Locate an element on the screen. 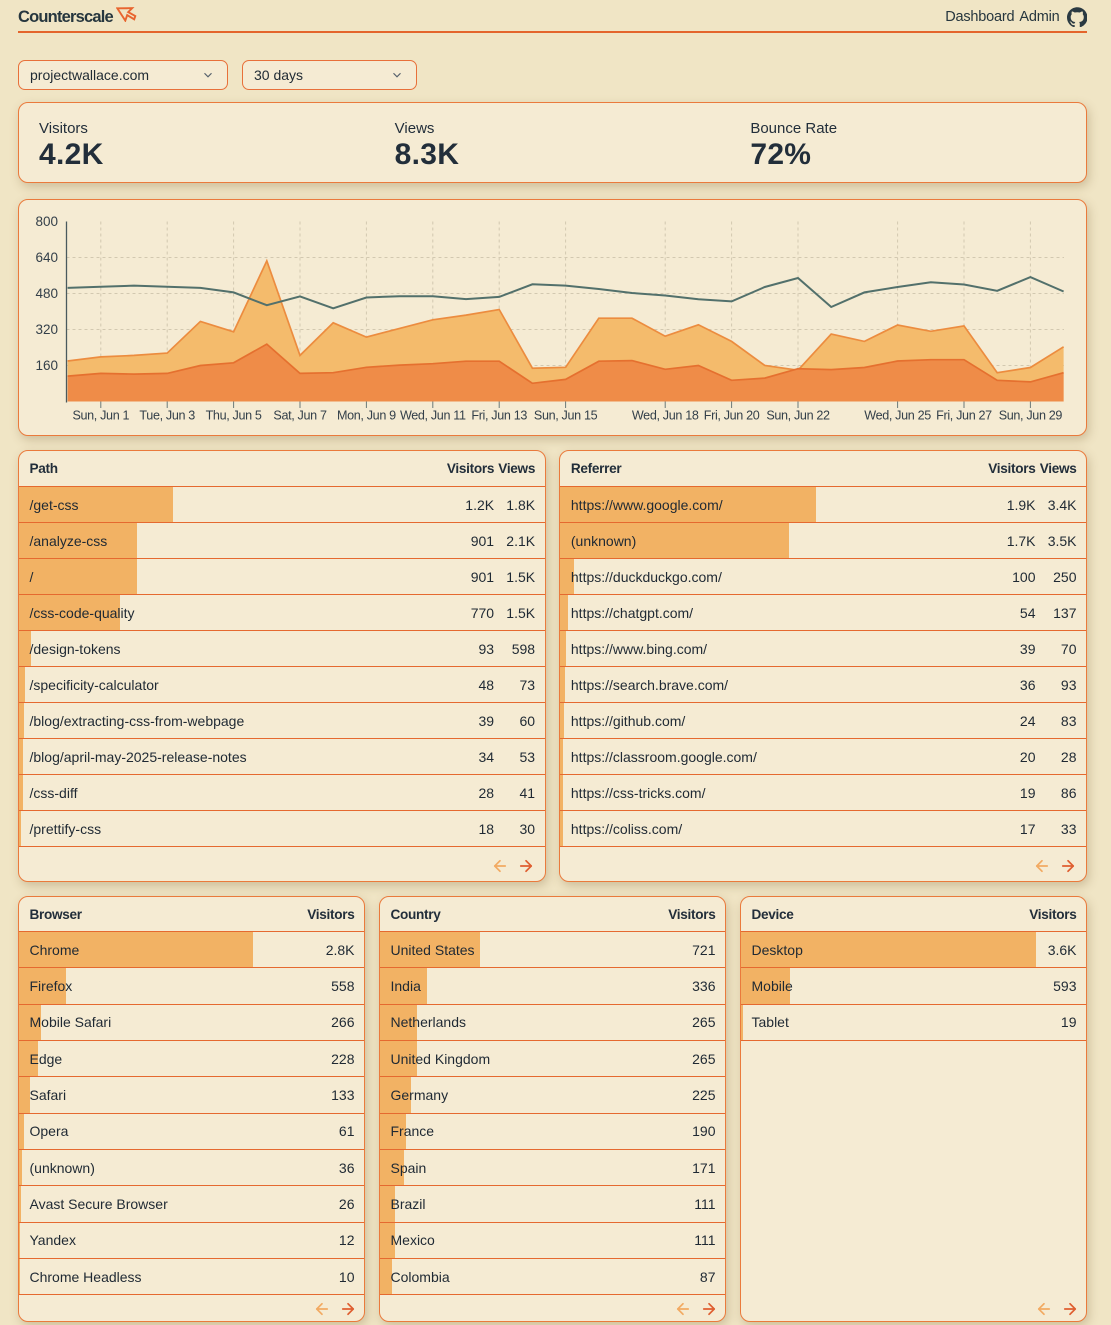  svg-text: Wed, Jun 25 is located at coordinates (897, 416).